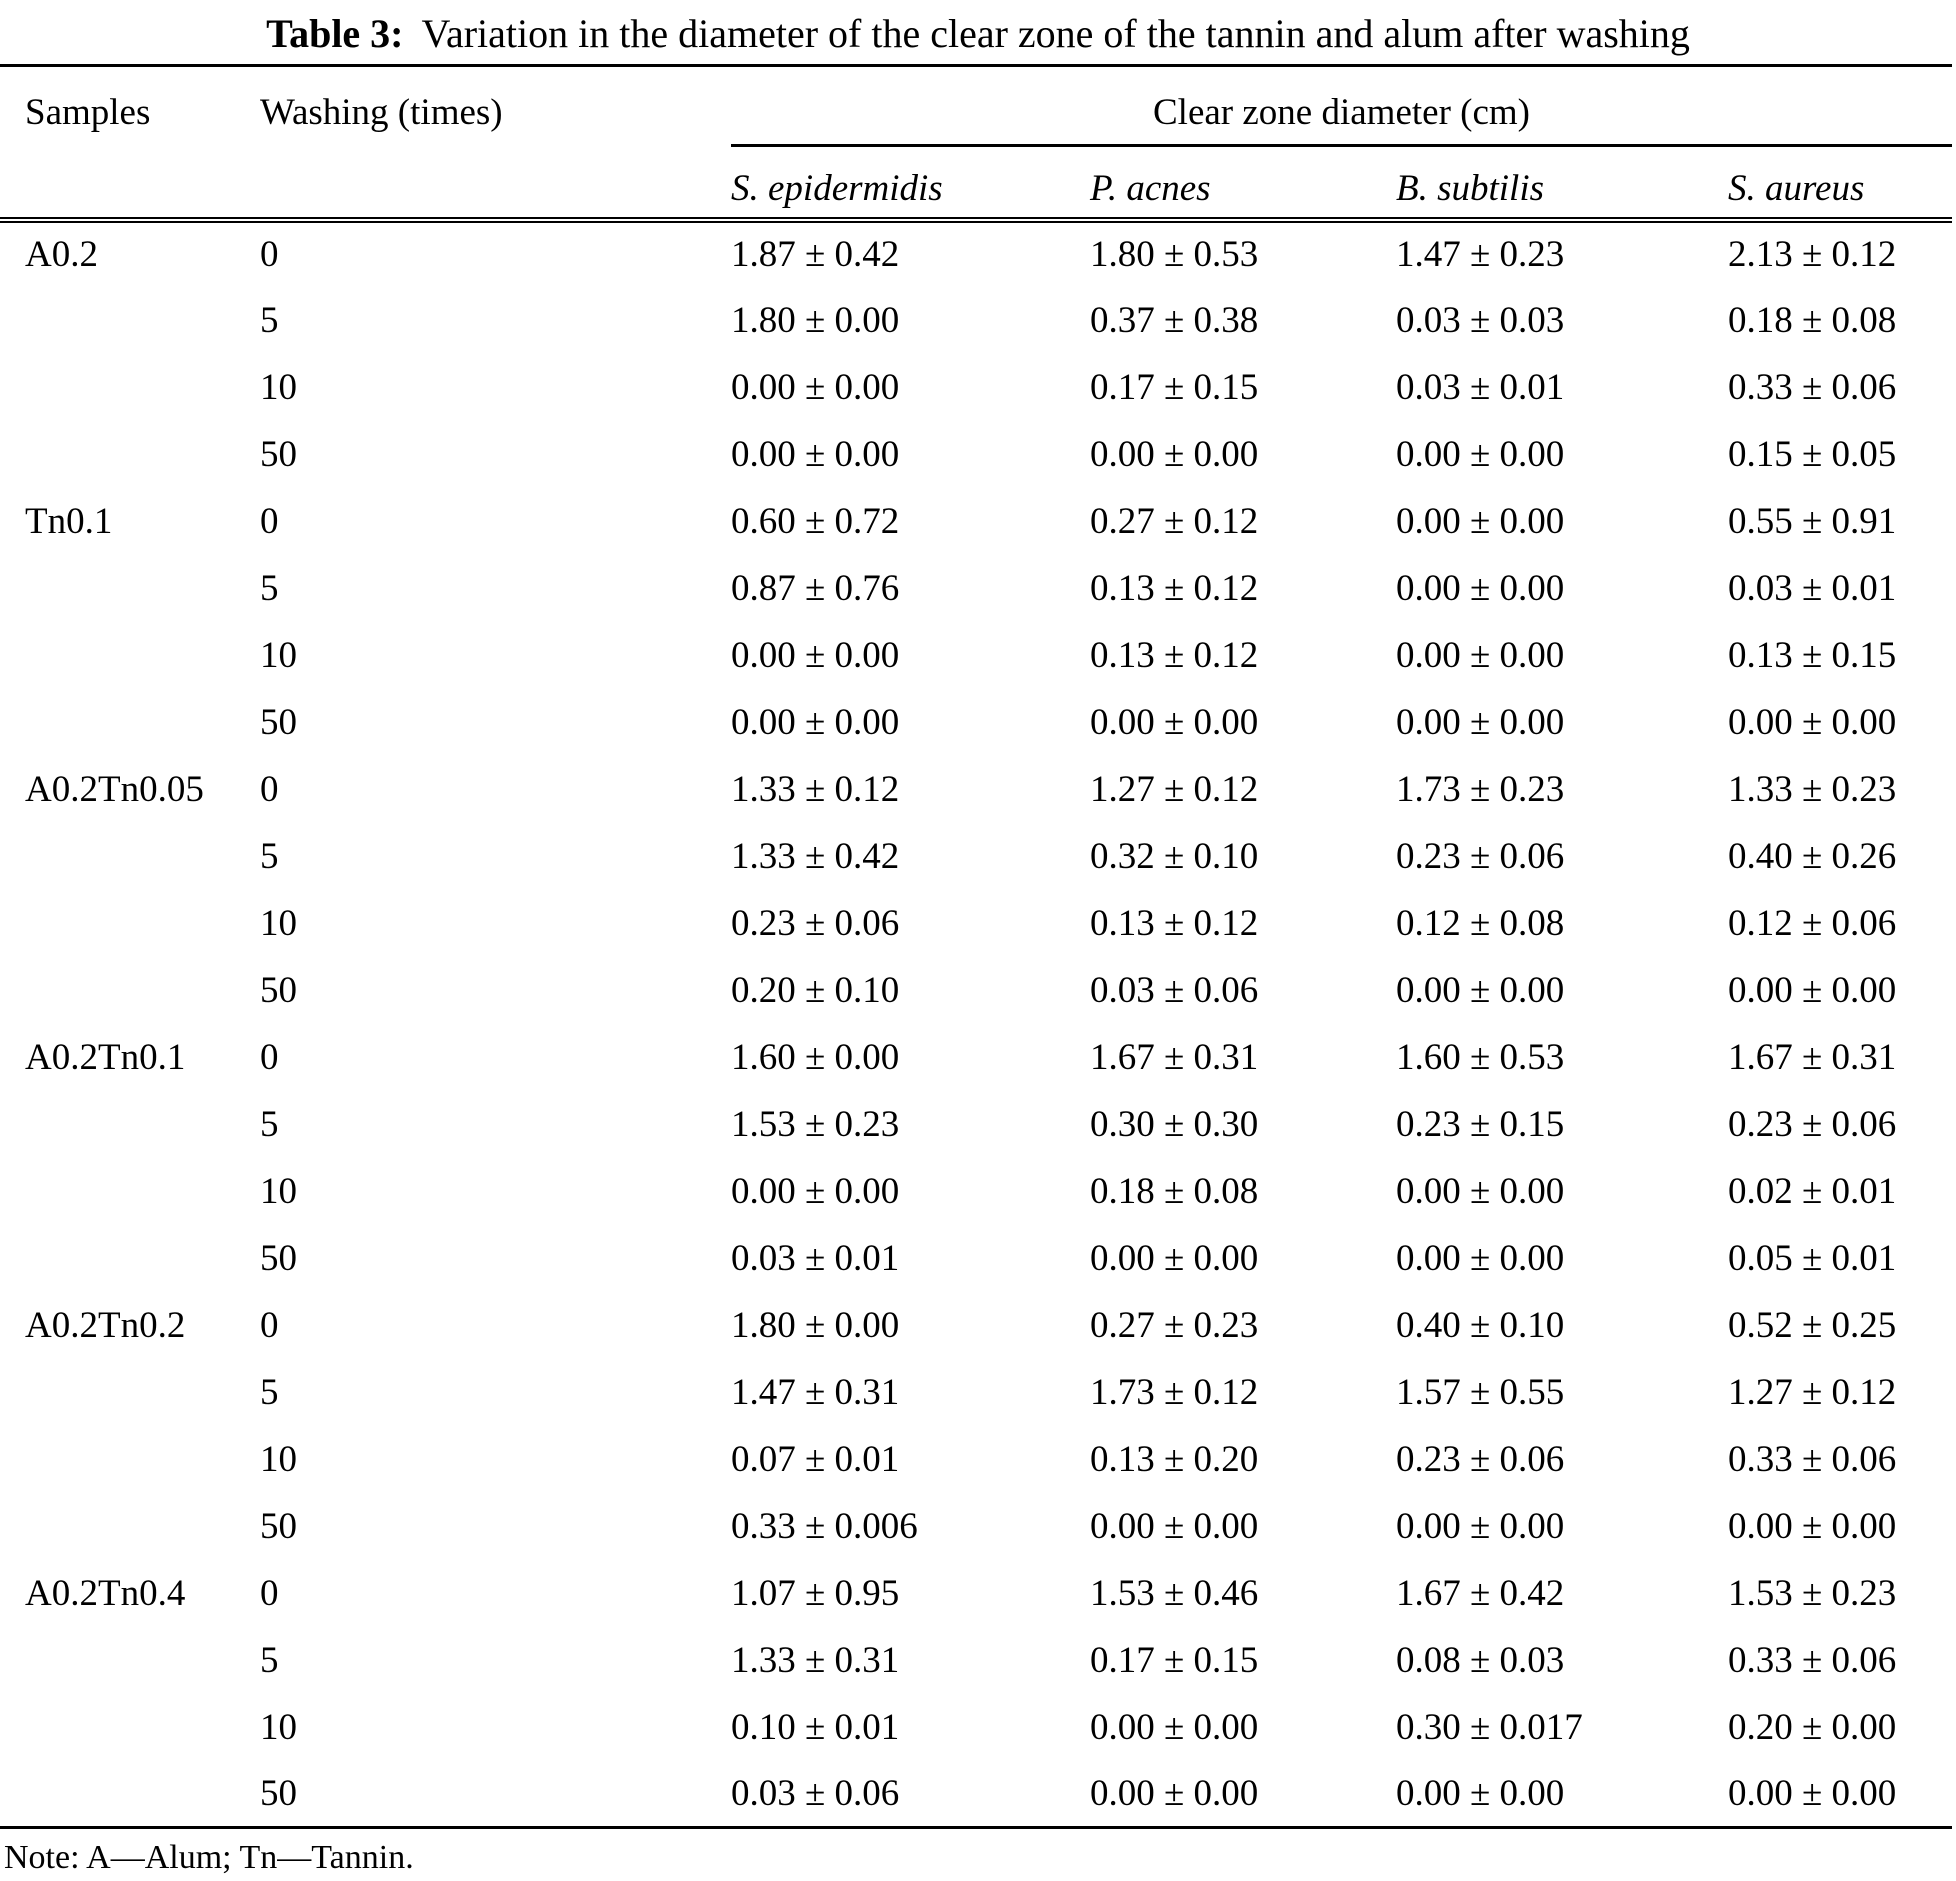 The height and width of the screenshot is (1881, 1956). I want to click on value-cell: 0.02 ± 0.01, so click(1812, 1191).